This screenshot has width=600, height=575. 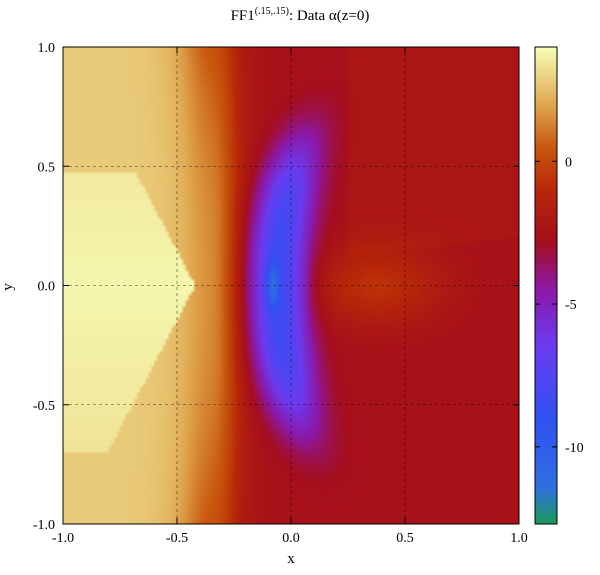 What do you see at coordinates (8, 287) in the screenshot?
I see `y-axis-label: y` at bounding box center [8, 287].